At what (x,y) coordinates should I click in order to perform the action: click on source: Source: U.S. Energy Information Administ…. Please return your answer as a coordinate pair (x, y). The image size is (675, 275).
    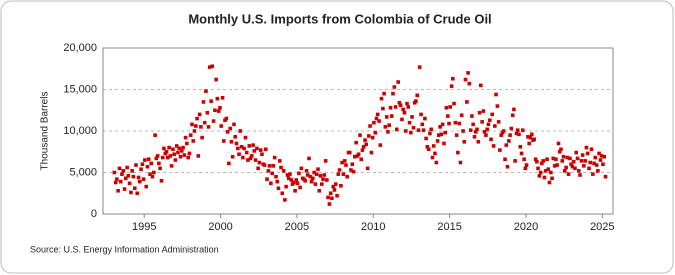
    Looking at the image, I should click on (124, 249).